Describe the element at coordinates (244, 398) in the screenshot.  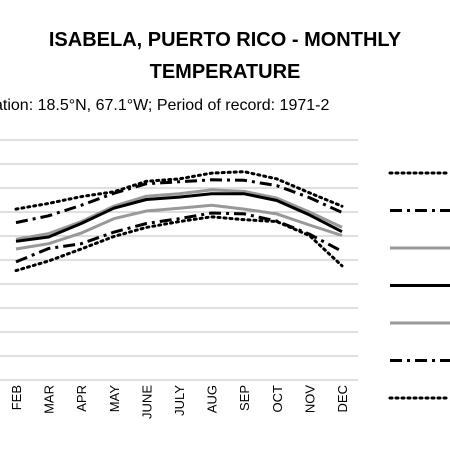
I see `x-tick-label: SEP` at that location.